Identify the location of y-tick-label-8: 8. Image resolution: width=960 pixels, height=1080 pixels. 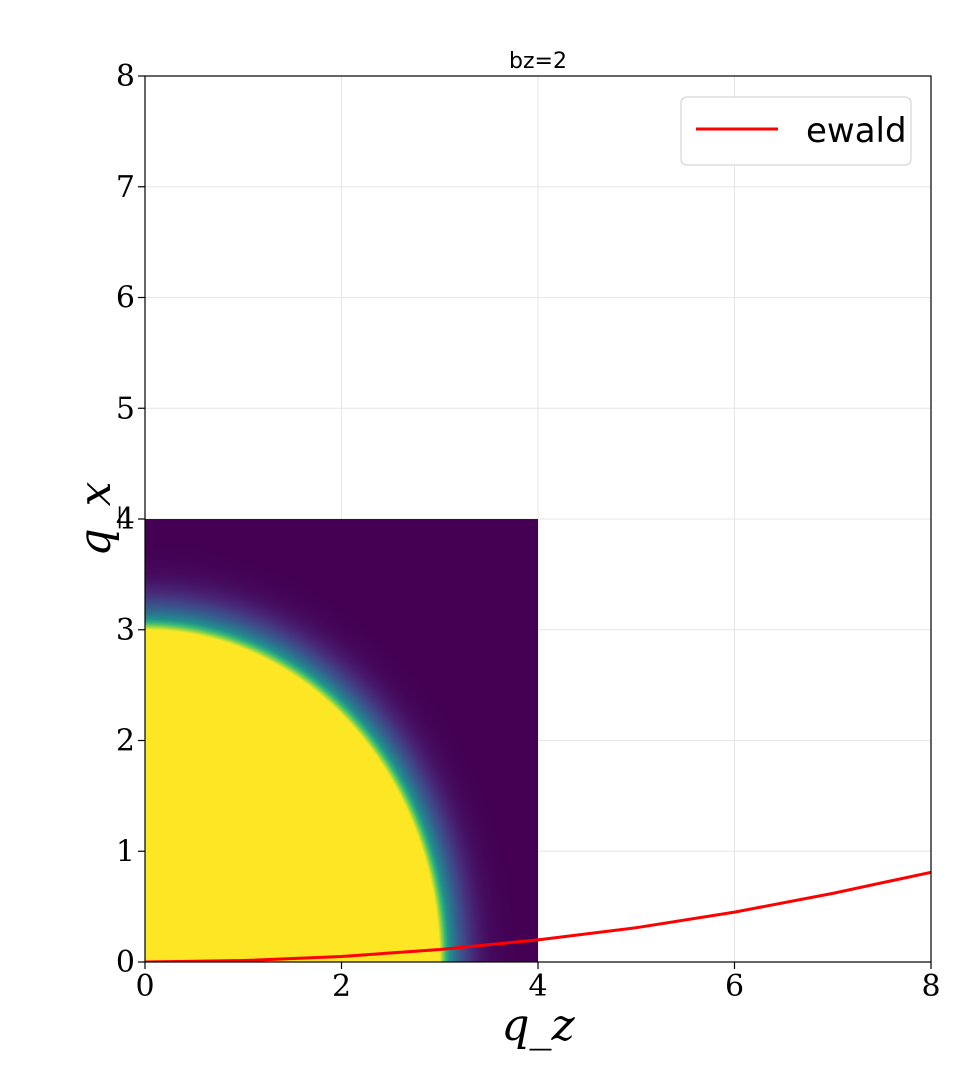
(125, 76).